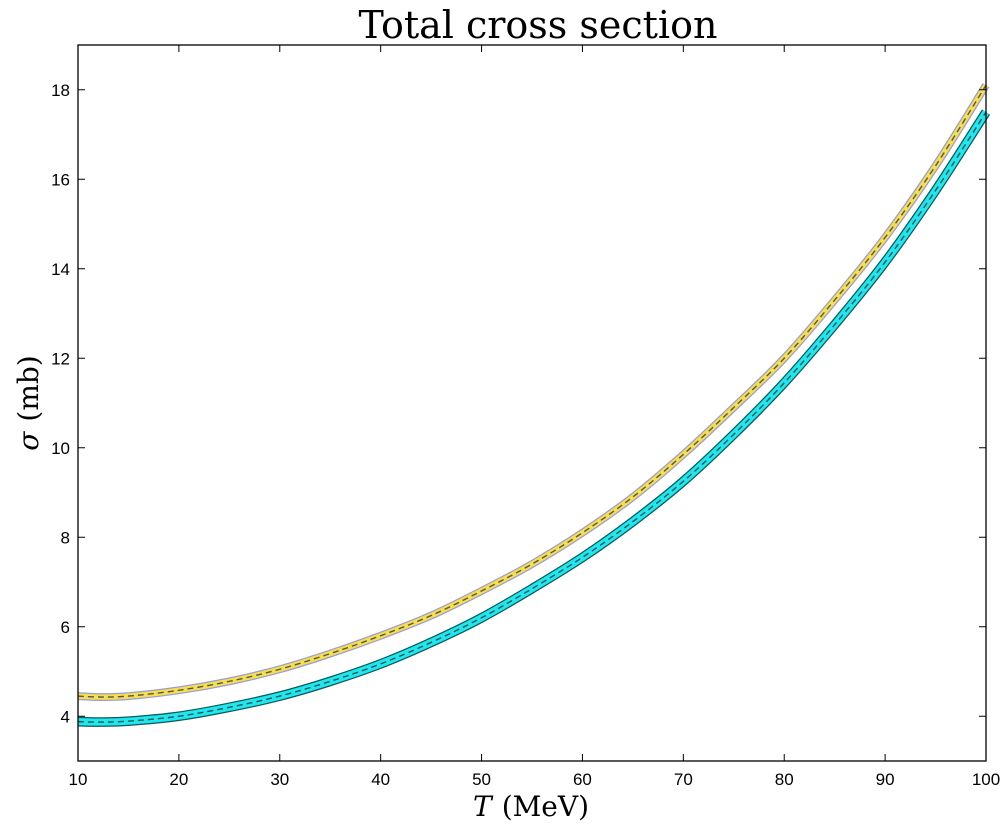 The height and width of the screenshot is (824, 1005). Describe the element at coordinates (60, 358) in the screenshot. I see `y-tick-label: 12` at that location.